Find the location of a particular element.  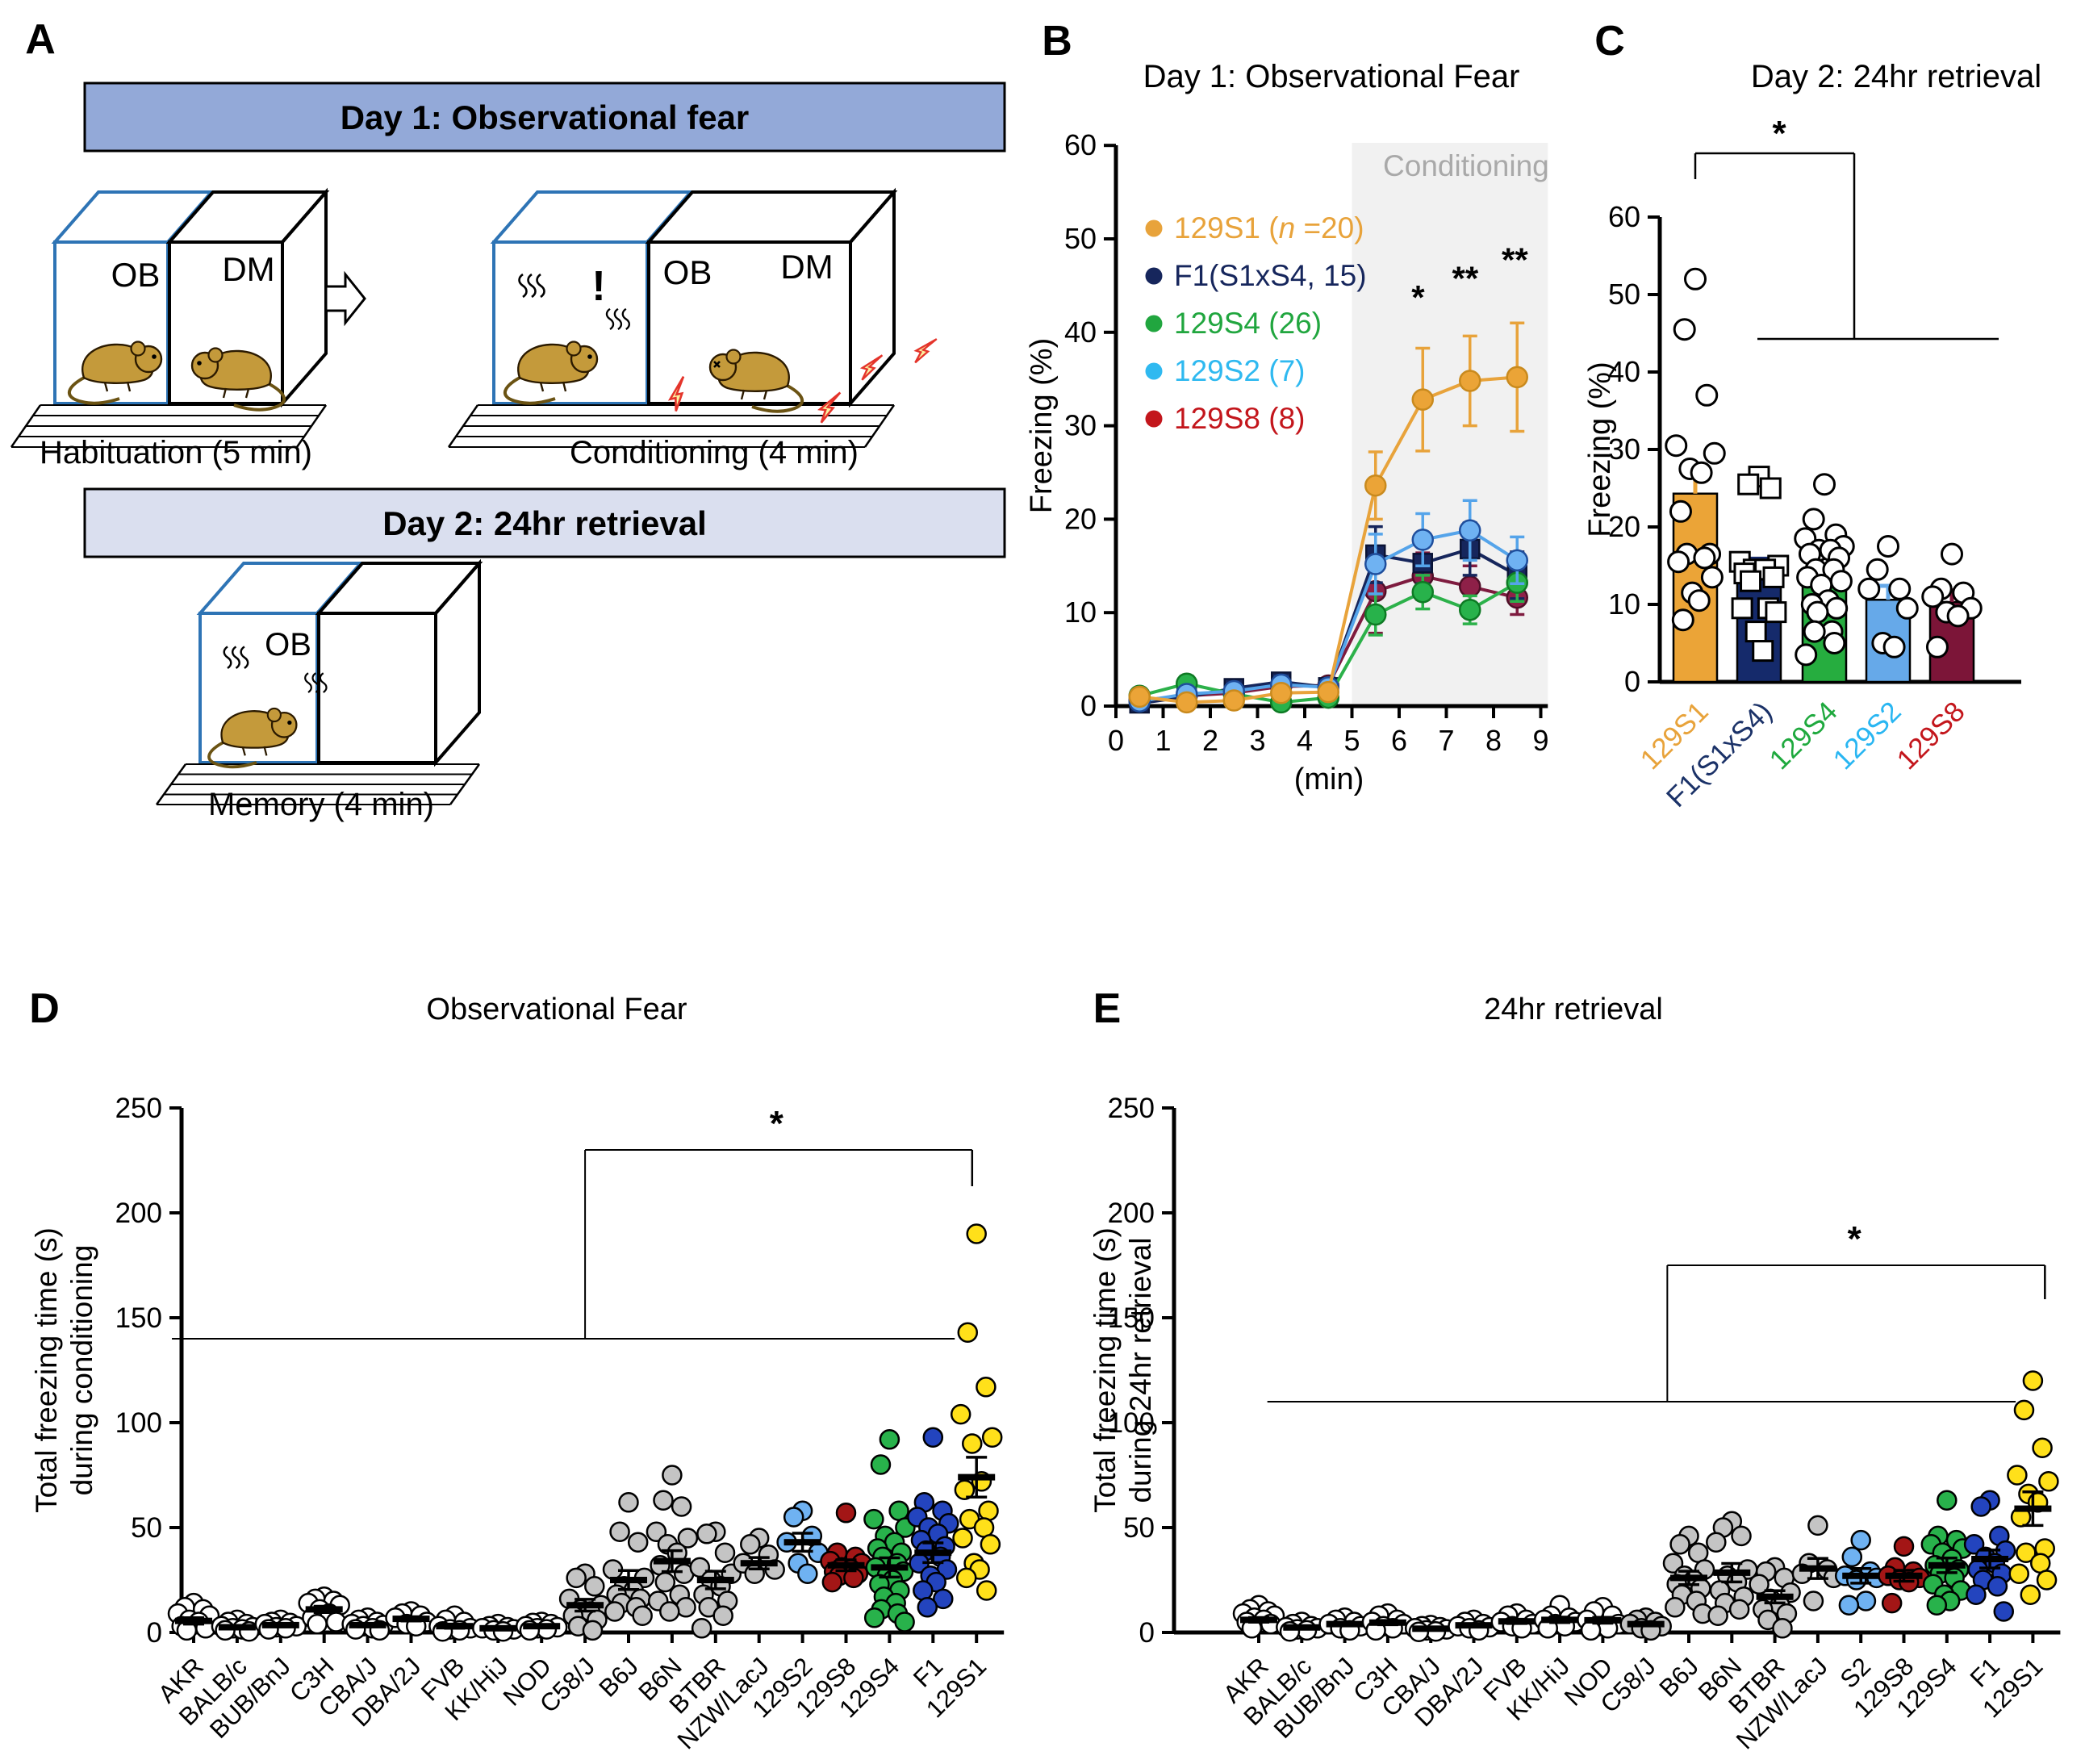

legend-entry-129S4: 129S4 (26) is located at coordinates (1248, 324).